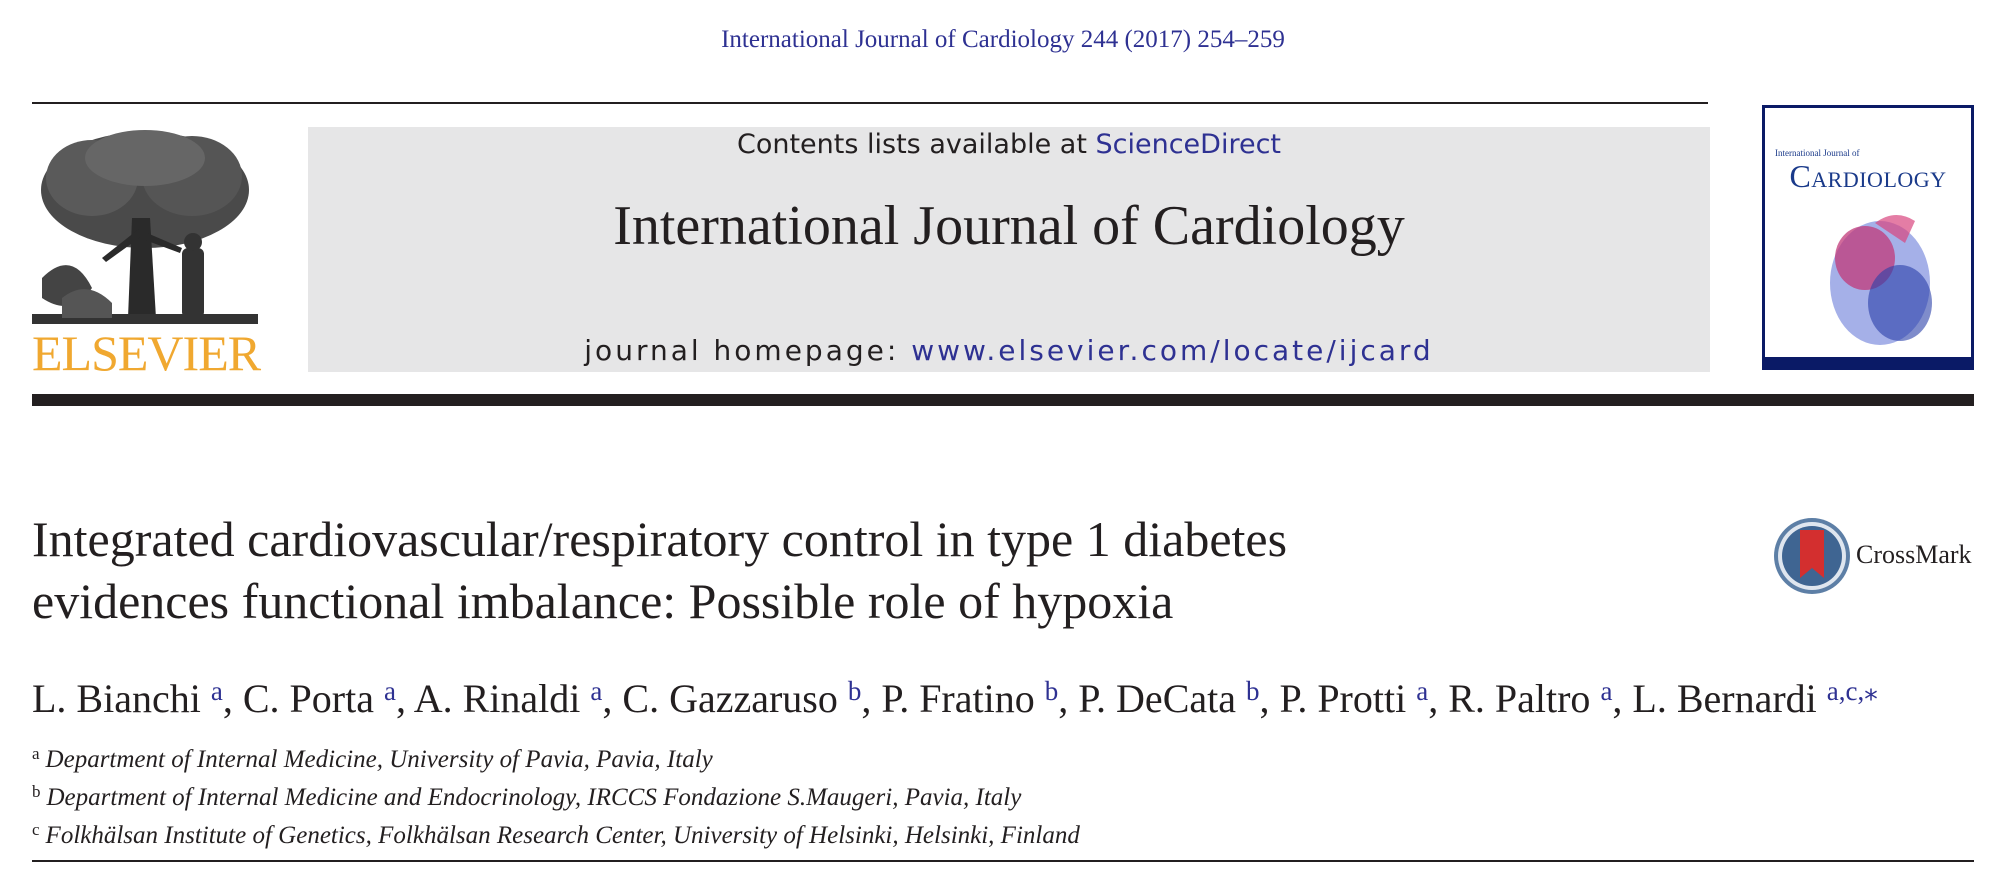 This screenshot has height=896, width=2006. What do you see at coordinates (1724, 698) in the screenshot?
I see `author-name: L. Bernardi` at bounding box center [1724, 698].